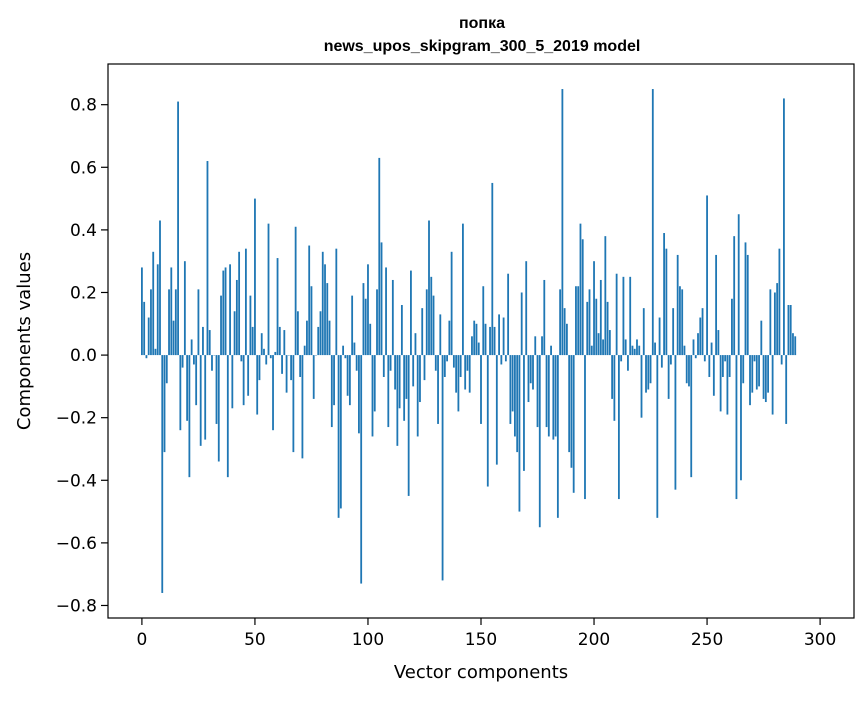 The image size is (867, 701). I want to click on x-tick-label-250: 250, so click(707, 640).